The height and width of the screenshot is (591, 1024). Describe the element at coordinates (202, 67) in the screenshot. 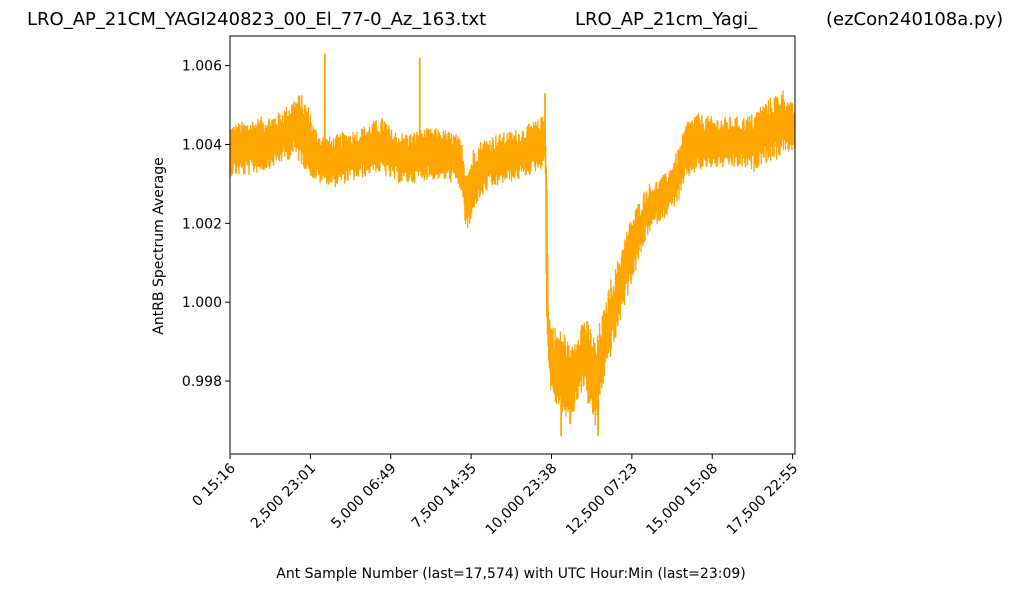

I see `y-tick-label: 1.006` at that location.